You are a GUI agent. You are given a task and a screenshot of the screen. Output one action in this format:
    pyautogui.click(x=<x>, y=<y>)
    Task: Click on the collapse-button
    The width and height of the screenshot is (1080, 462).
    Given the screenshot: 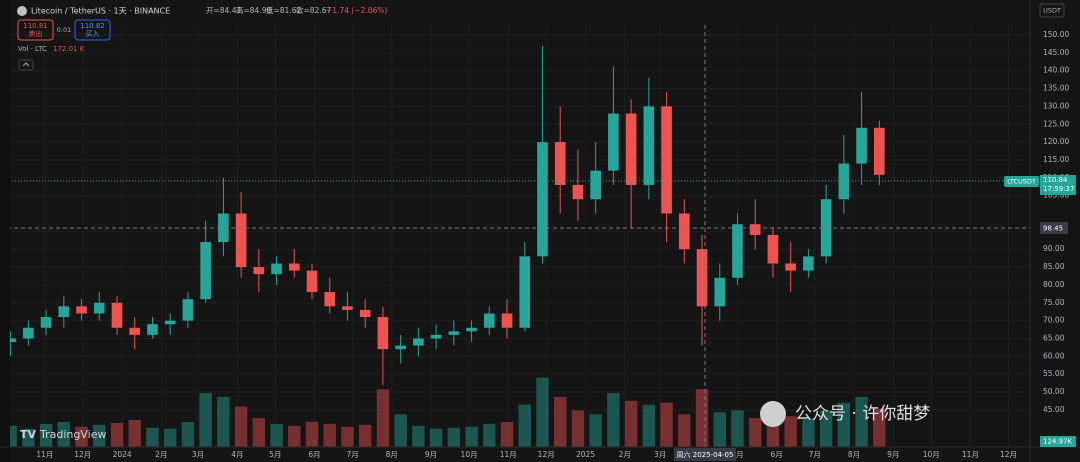 What is the action you would take?
    pyautogui.click(x=26, y=65)
    